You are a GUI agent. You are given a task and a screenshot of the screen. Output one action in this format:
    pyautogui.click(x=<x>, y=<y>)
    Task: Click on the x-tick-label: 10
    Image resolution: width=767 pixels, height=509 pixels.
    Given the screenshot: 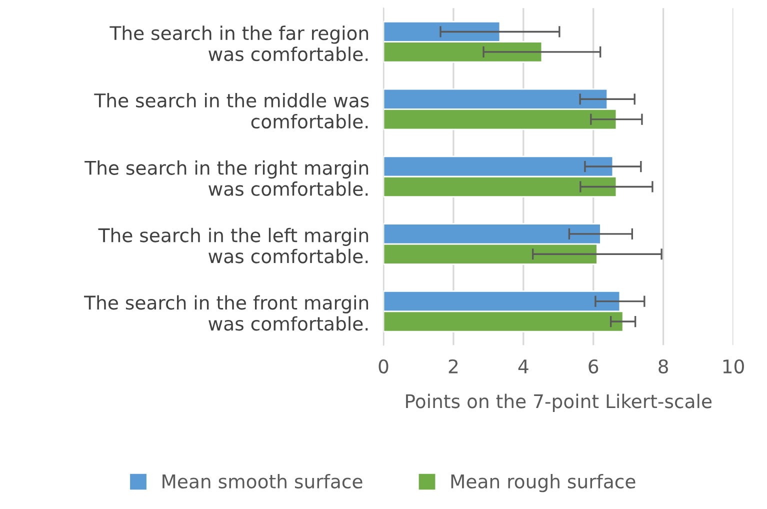 What is the action you would take?
    pyautogui.click(x=733, y=366)
    